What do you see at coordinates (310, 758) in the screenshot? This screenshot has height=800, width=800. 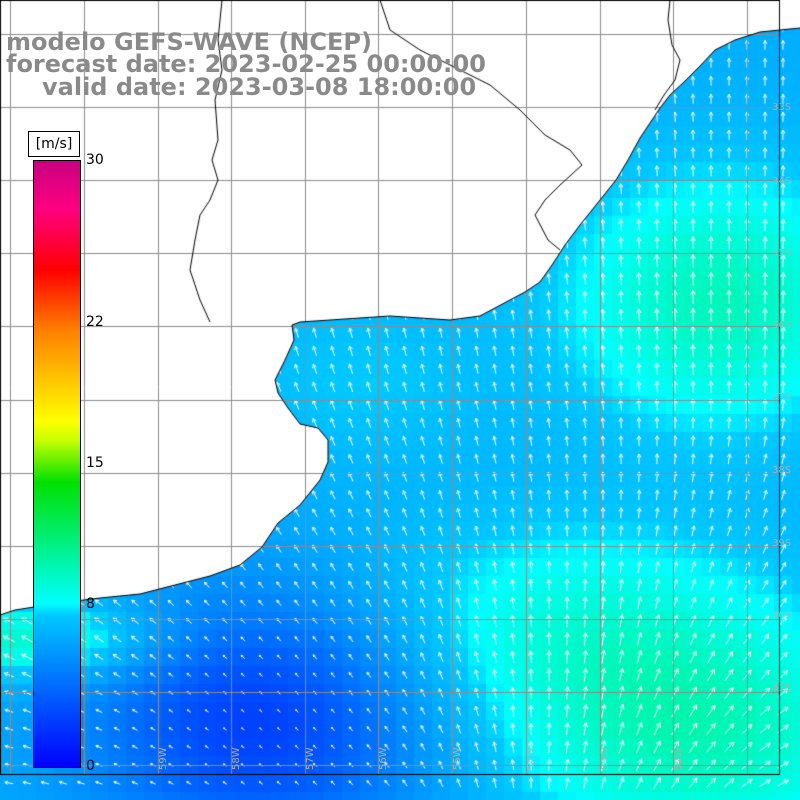 I see `longitude-label: 57W` at bounding box center [310, 758].